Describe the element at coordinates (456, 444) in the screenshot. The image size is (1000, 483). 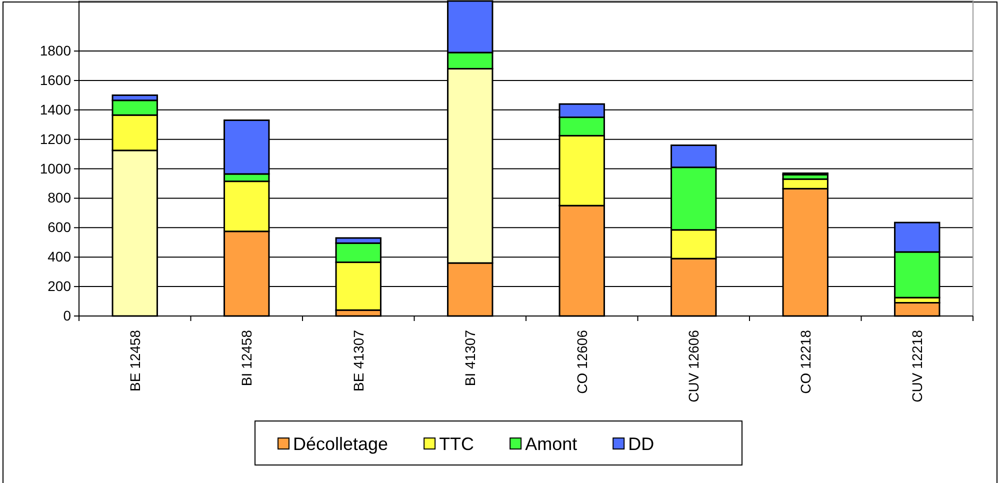
I see `legend-label: TTC` at that location.